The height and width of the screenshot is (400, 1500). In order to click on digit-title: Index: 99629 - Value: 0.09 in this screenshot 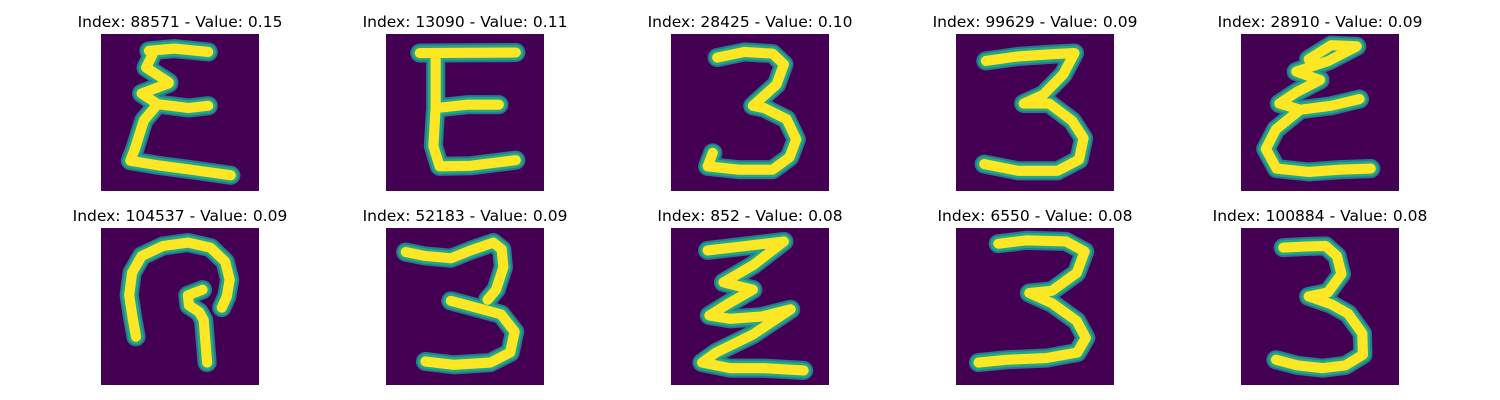, I will do `click(1035, 22)`.